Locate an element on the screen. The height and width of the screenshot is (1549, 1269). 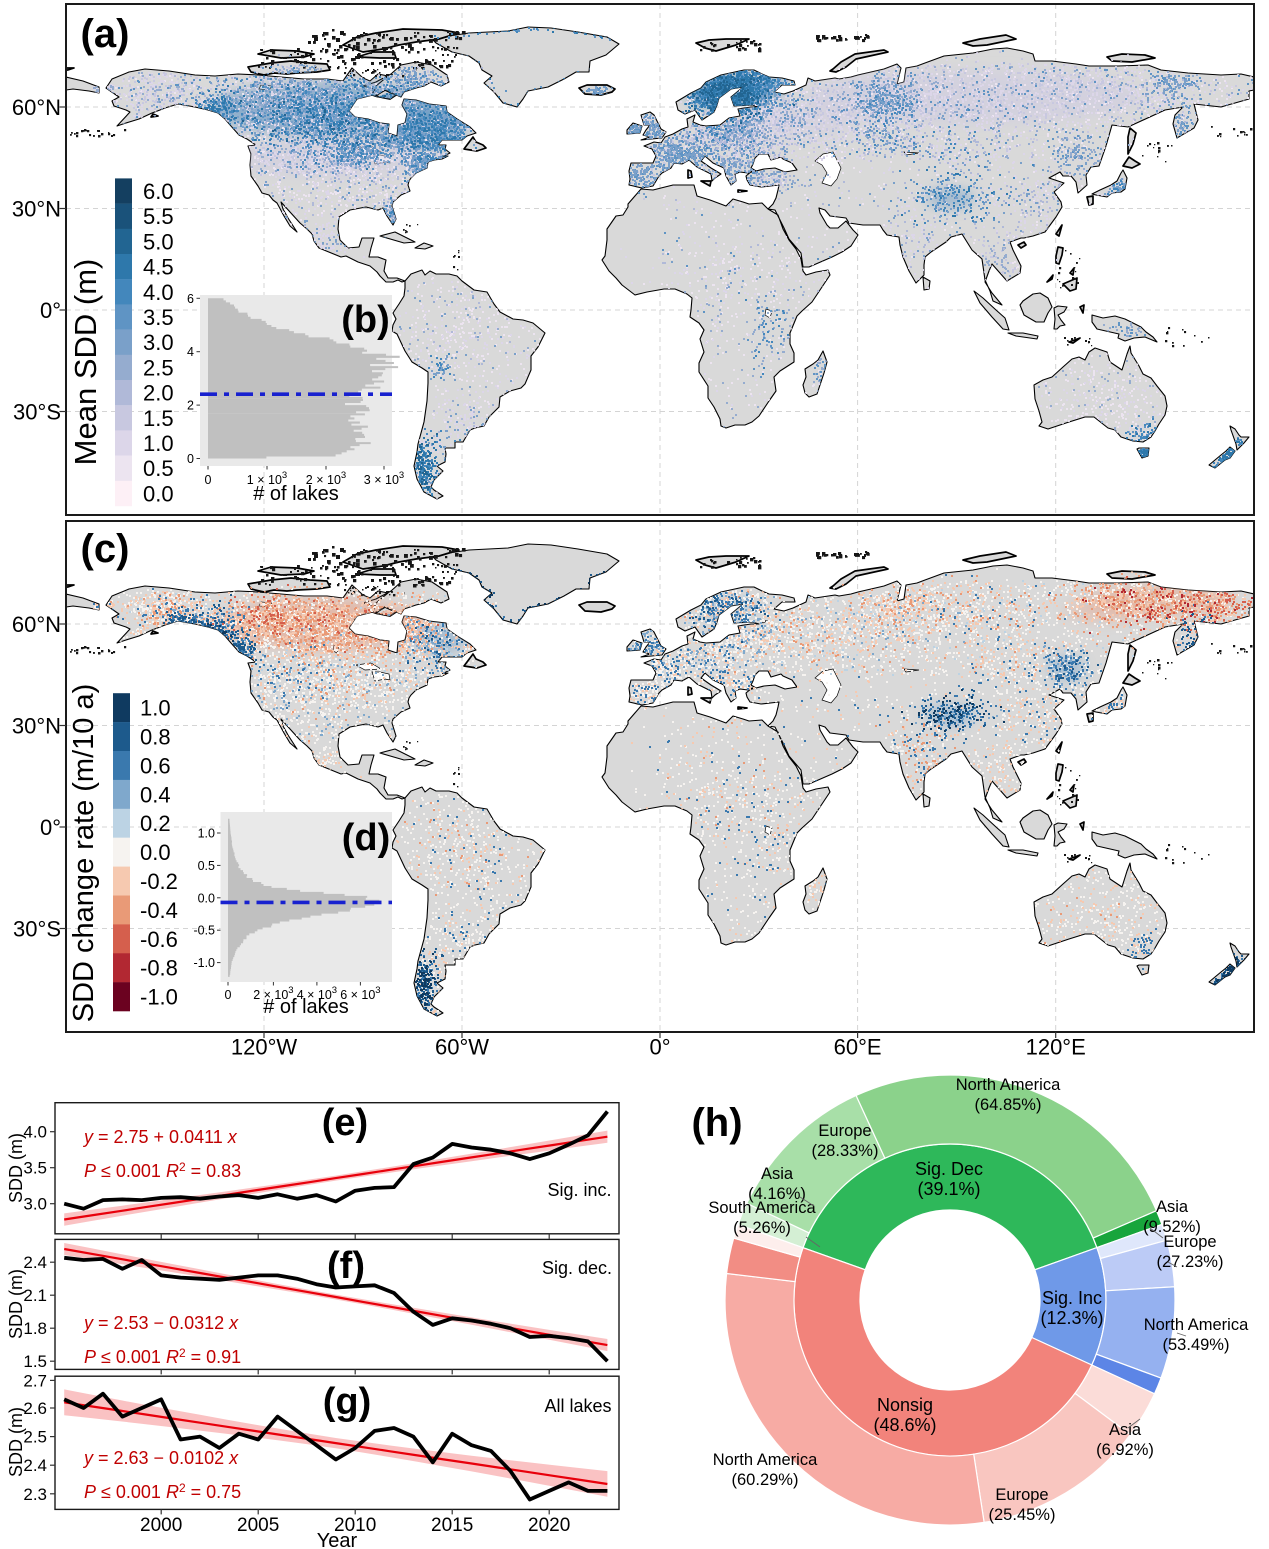
svg-text: Sig. inc. is located at coordinates (579, 1190).